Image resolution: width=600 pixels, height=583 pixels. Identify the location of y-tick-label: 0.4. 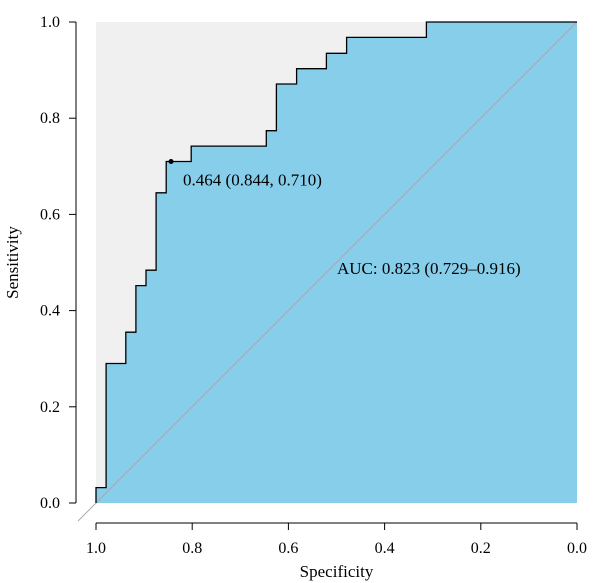
(50, 311).